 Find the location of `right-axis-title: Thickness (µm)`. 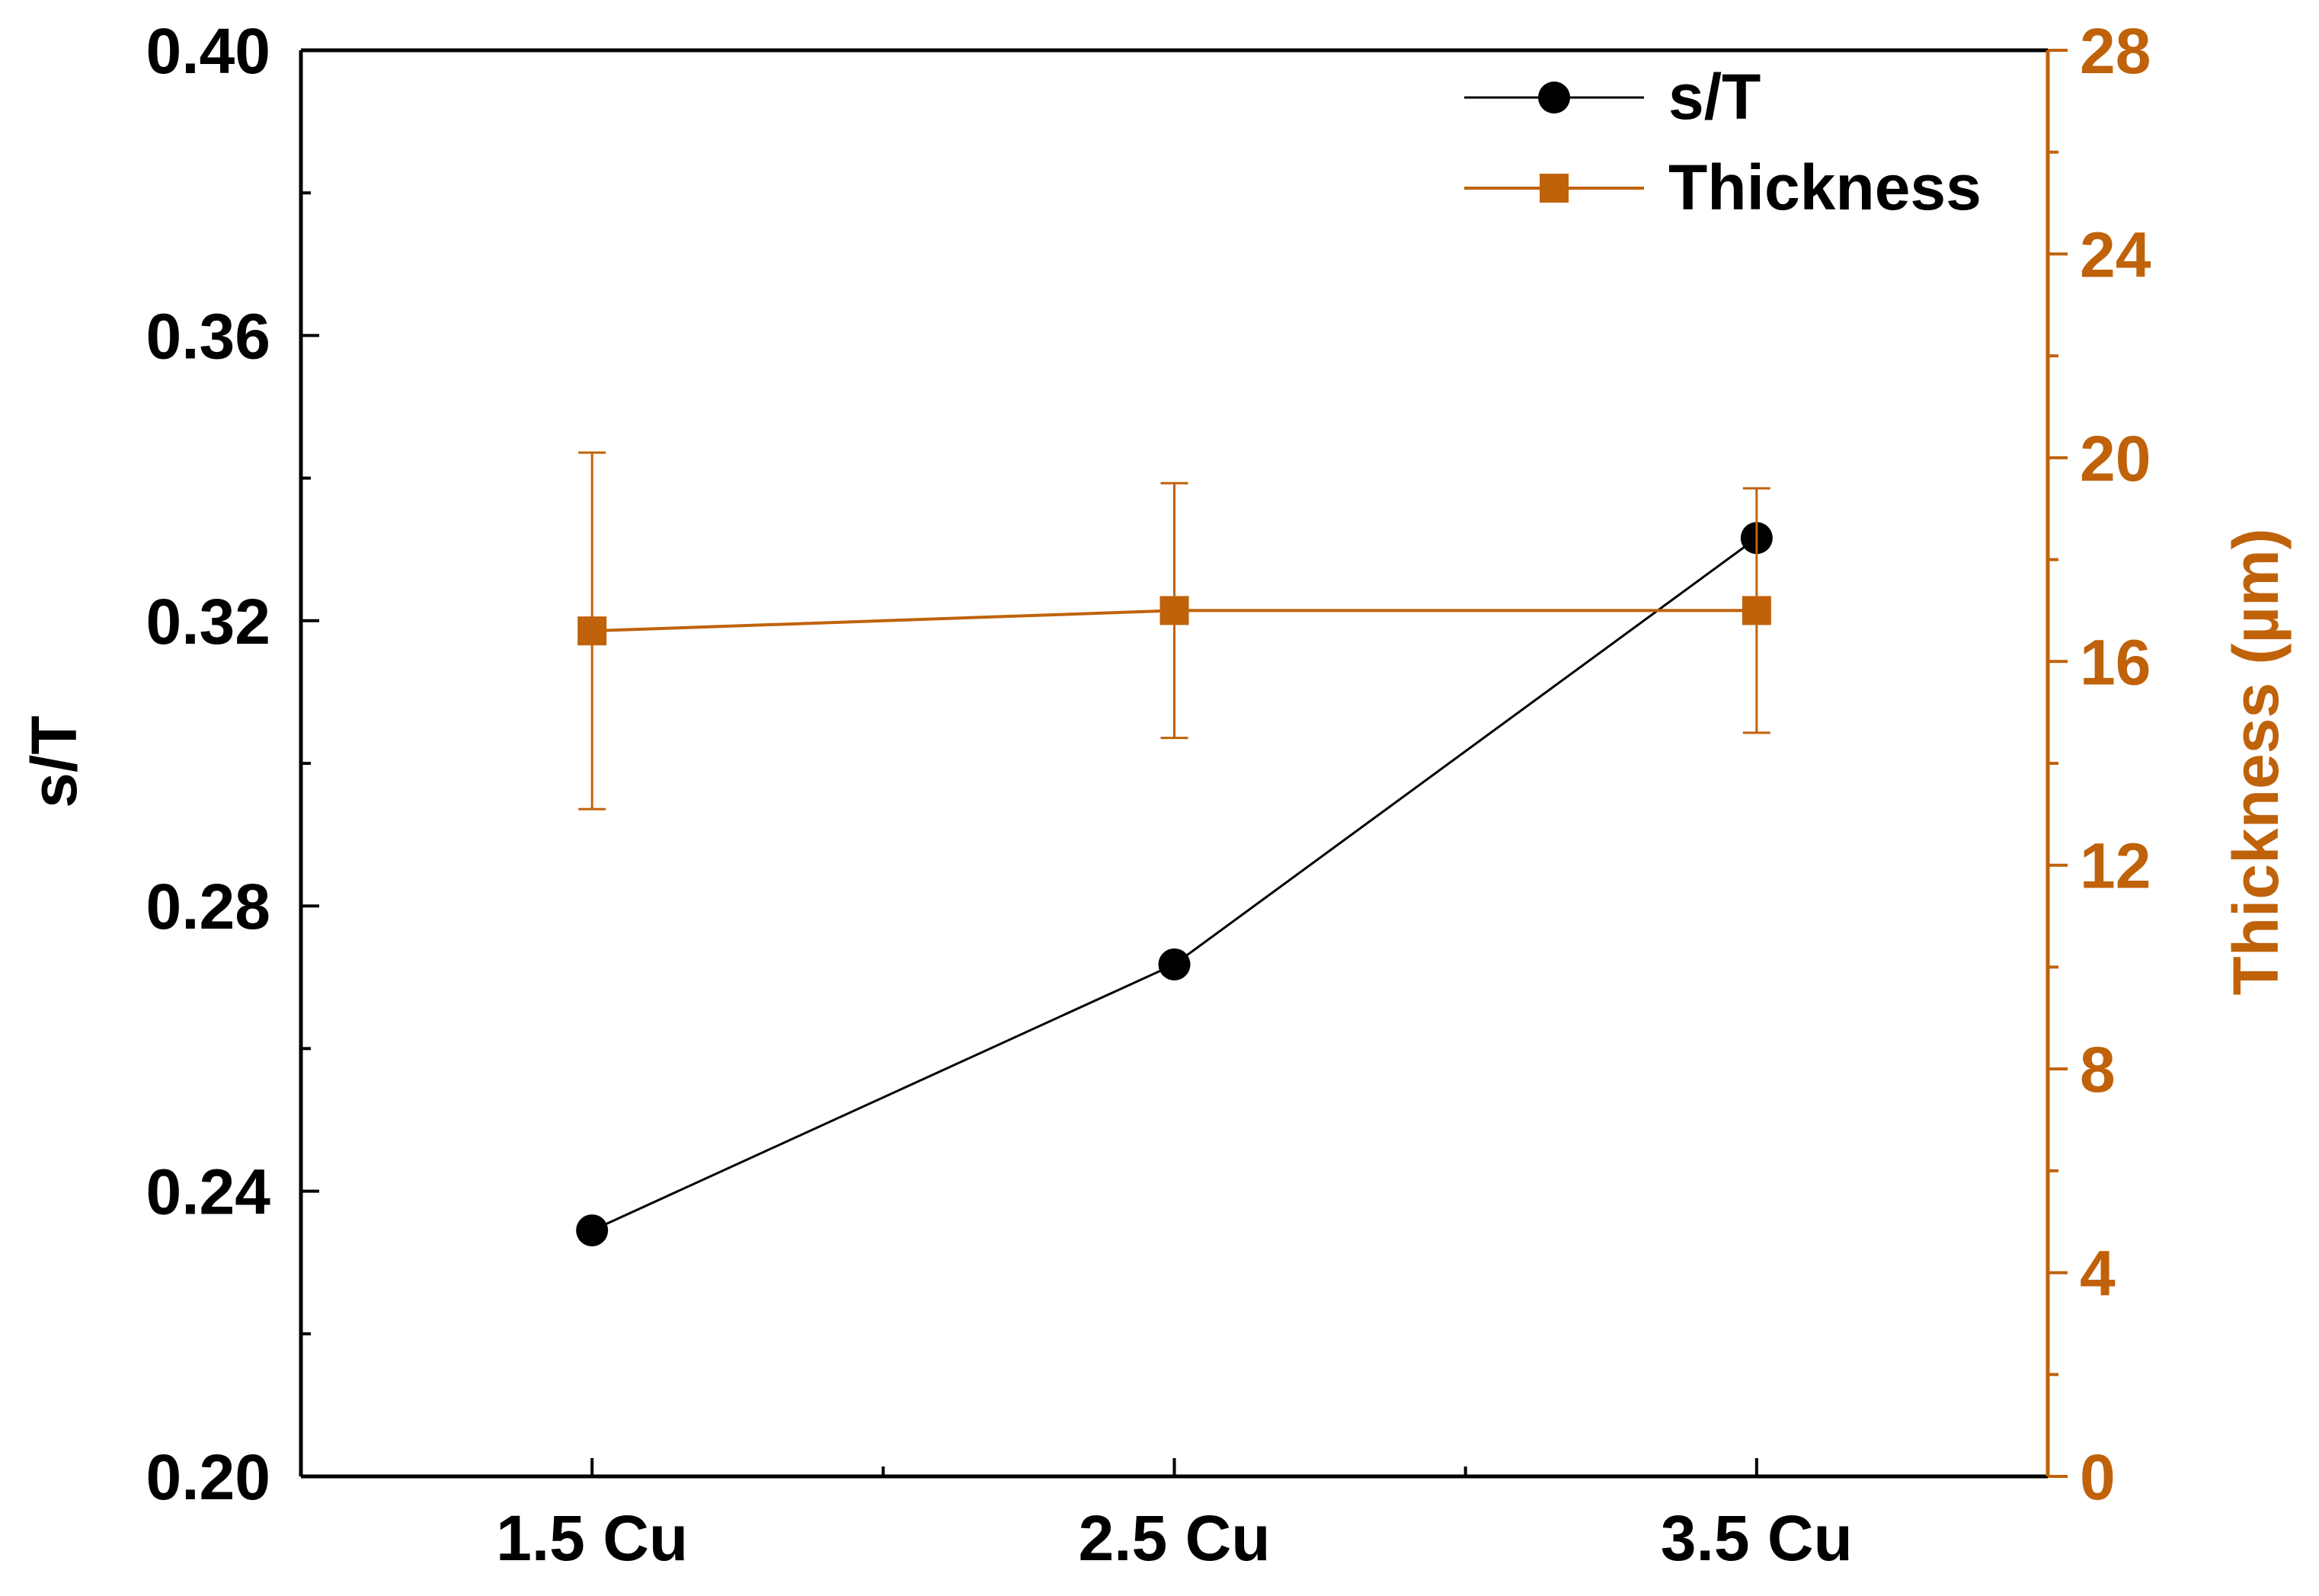

right-axis-title: Thickness (µm) is located at coordinates (2256, 761).